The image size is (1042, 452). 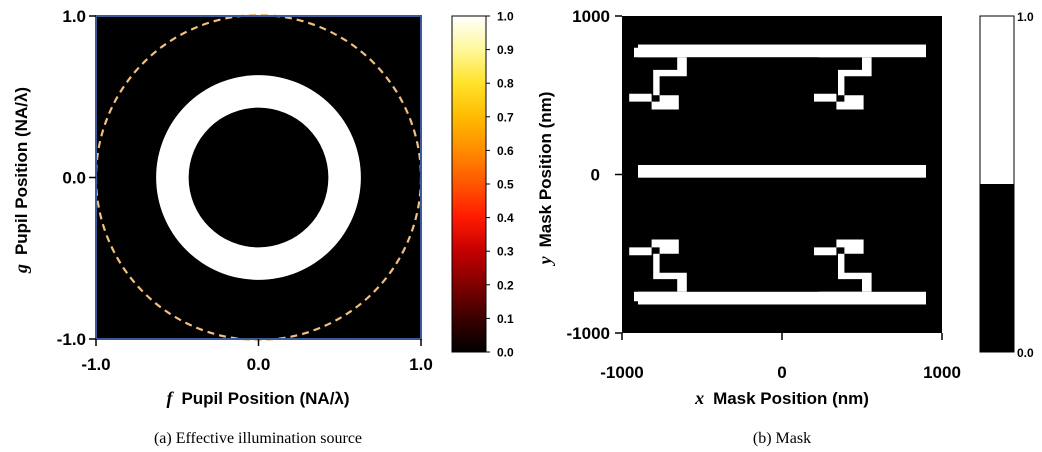 What do you see at coordinates (505, 117) in the screenshot?
I see `source-colorbar-tick-label: 0.7` at bounding box center [505, 117].